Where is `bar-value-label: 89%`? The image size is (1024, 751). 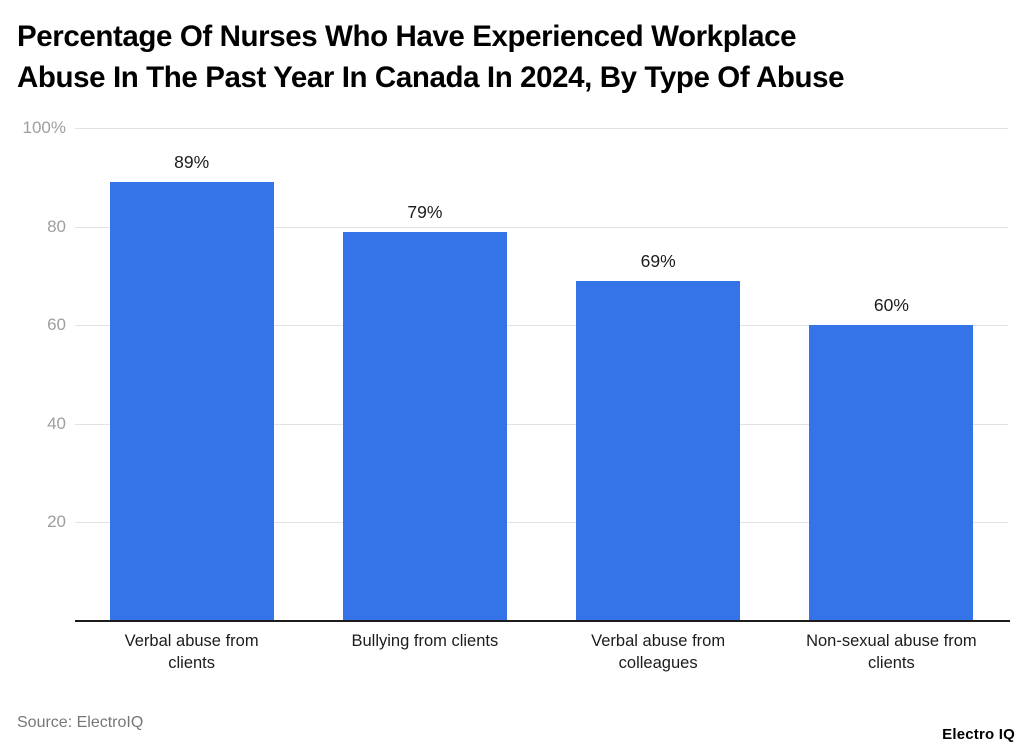
bar-value-label: 89% is located at coordinates (192, 162).